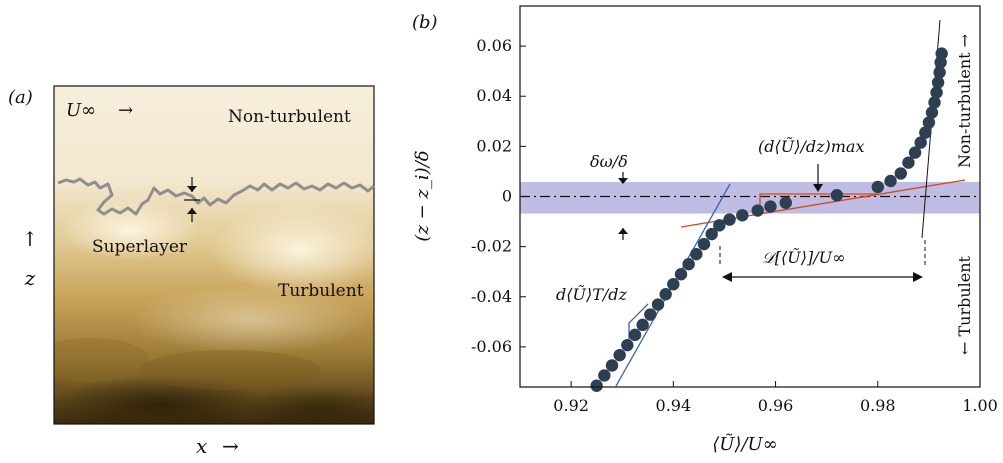 The width and height of the screenshot is (1003, 463). I want to click on u-infinity-label: U∞, so click(81, 110).